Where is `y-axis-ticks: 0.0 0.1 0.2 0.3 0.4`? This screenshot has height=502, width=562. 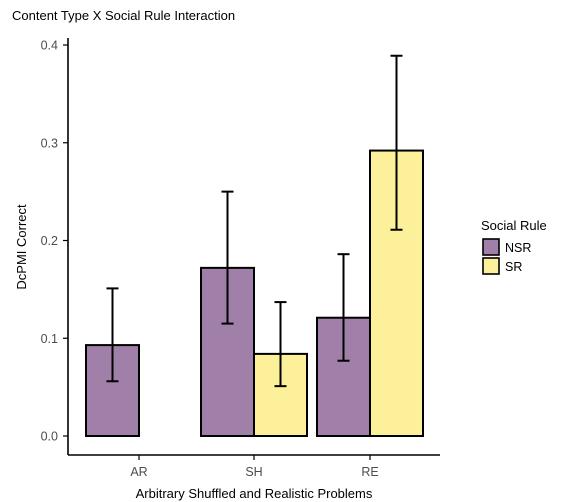
y-axis-ticks: 0.0 0.1 0.2 0.3 0.4 is located at coordinates (54, 241).